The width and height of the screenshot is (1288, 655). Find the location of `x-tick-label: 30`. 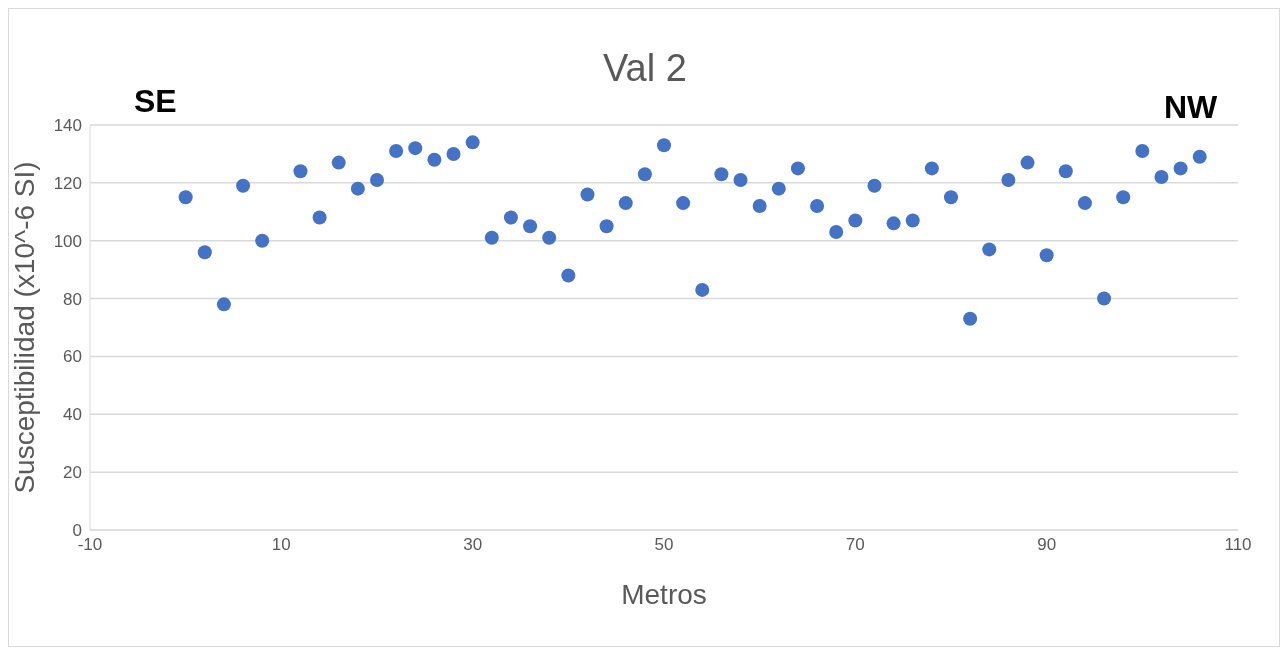

x-tick-label: 30 is located at coordinates (473, 545).